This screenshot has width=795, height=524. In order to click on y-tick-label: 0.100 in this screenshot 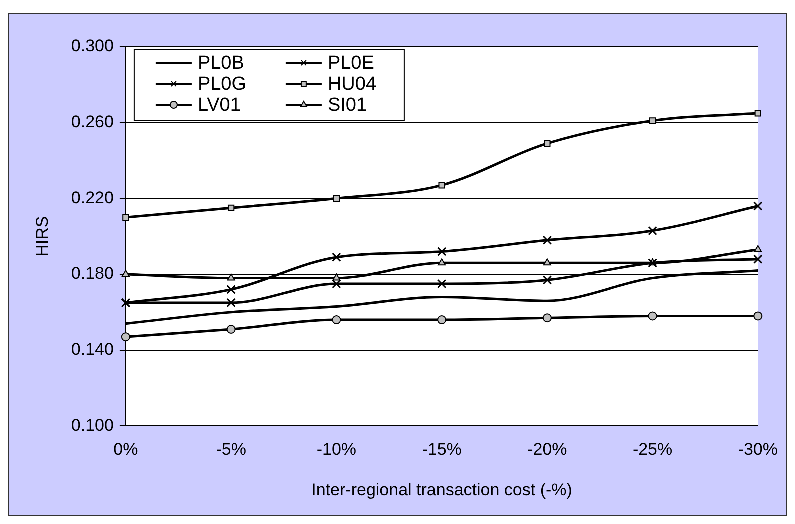, I will do `click(92, 425)`.